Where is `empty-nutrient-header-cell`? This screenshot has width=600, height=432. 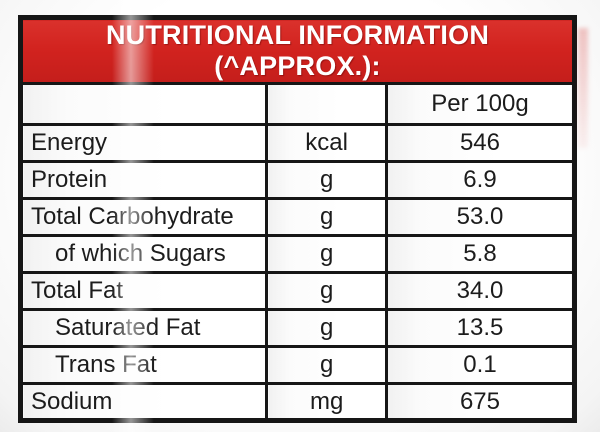 empty-nutrient-header-cell is located at coordinates (143, 104).